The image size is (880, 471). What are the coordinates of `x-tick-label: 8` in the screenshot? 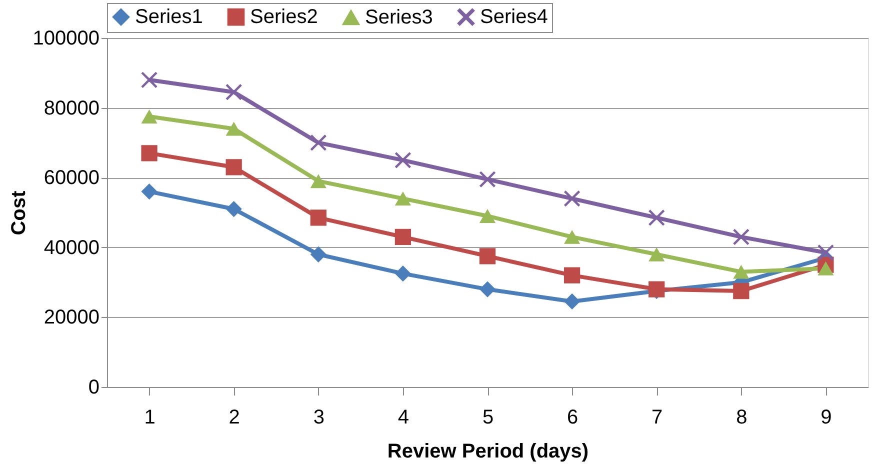 It's located at (742, 417).